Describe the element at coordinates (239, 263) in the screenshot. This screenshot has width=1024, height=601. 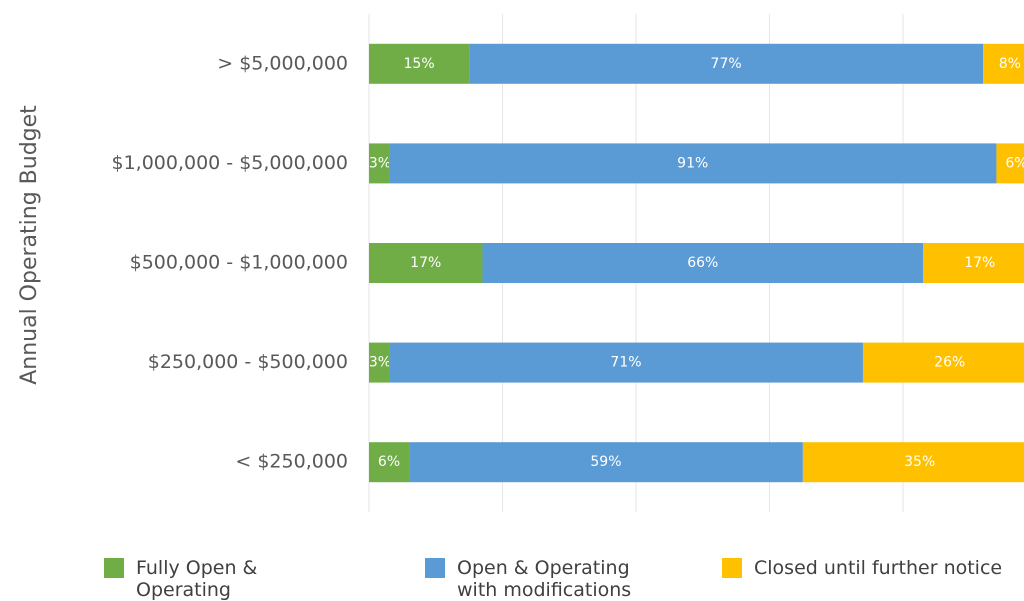
I see `y-tick-label: $500,000 - $1,000,000` at that location.